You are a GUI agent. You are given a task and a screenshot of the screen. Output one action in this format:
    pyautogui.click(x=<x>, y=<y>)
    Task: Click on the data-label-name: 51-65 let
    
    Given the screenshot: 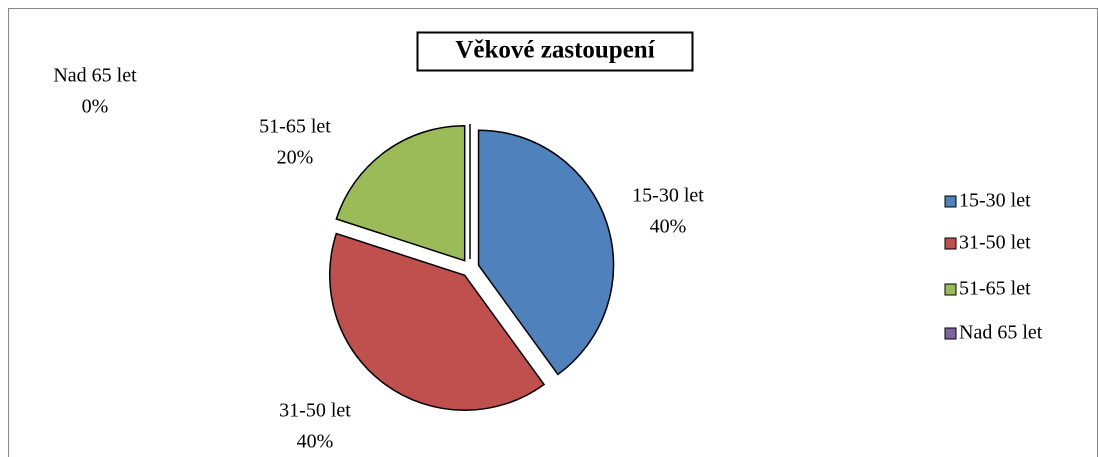 What is the action you would take?
    pyautogui.click(x=295, y=127)
    